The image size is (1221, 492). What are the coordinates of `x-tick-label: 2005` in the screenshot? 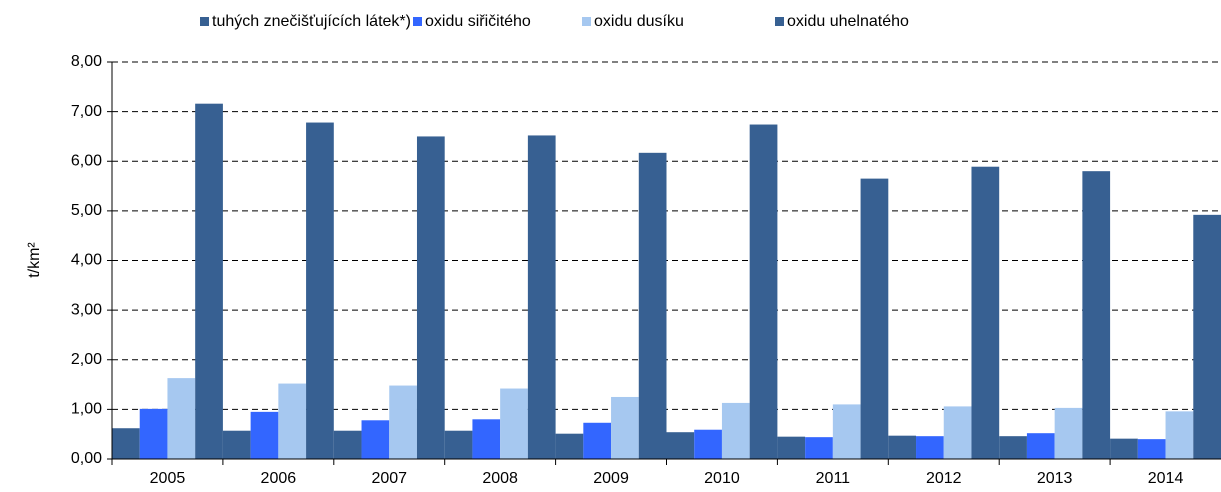 It's located at (168, 478).